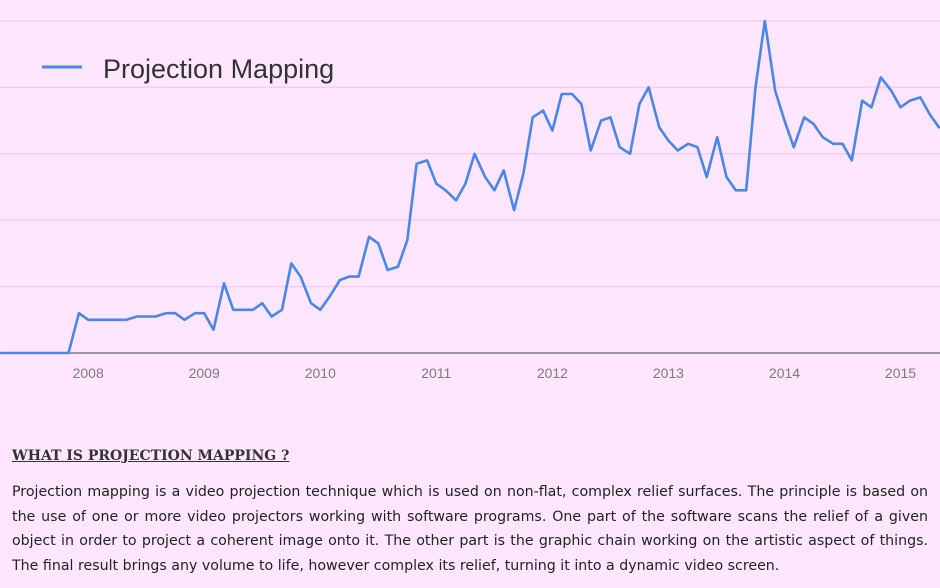 The height and width of the screenshot is (588, 940). I want to click on x-tick-label: 2011, so click(436, 373).